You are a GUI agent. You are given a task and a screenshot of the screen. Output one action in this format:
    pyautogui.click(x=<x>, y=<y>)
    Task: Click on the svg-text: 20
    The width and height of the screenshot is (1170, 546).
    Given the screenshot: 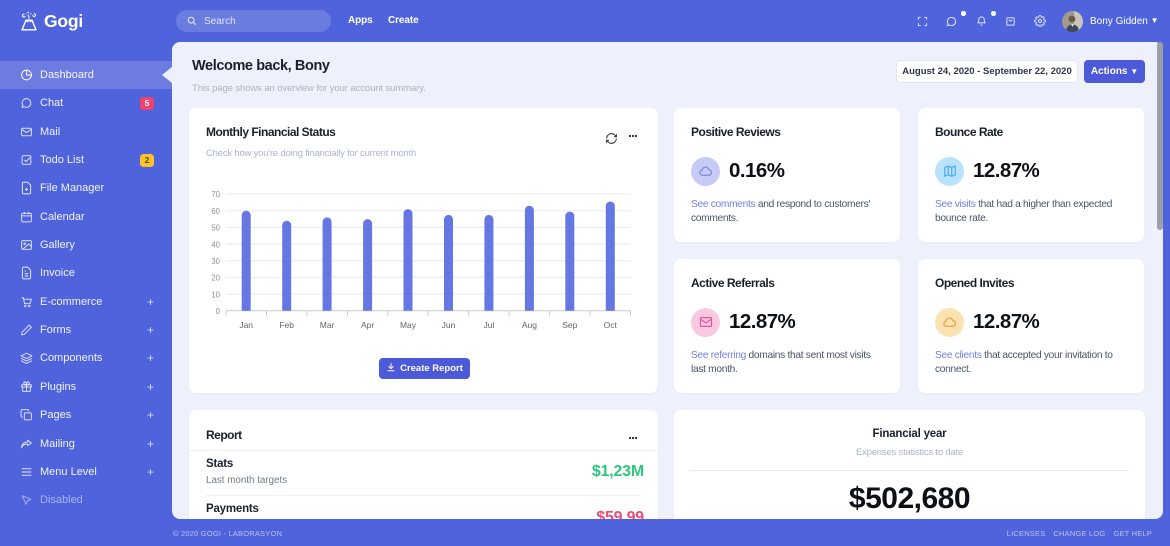 What is the action you would take?
    pyautogui.click(x=215, y=278)
    